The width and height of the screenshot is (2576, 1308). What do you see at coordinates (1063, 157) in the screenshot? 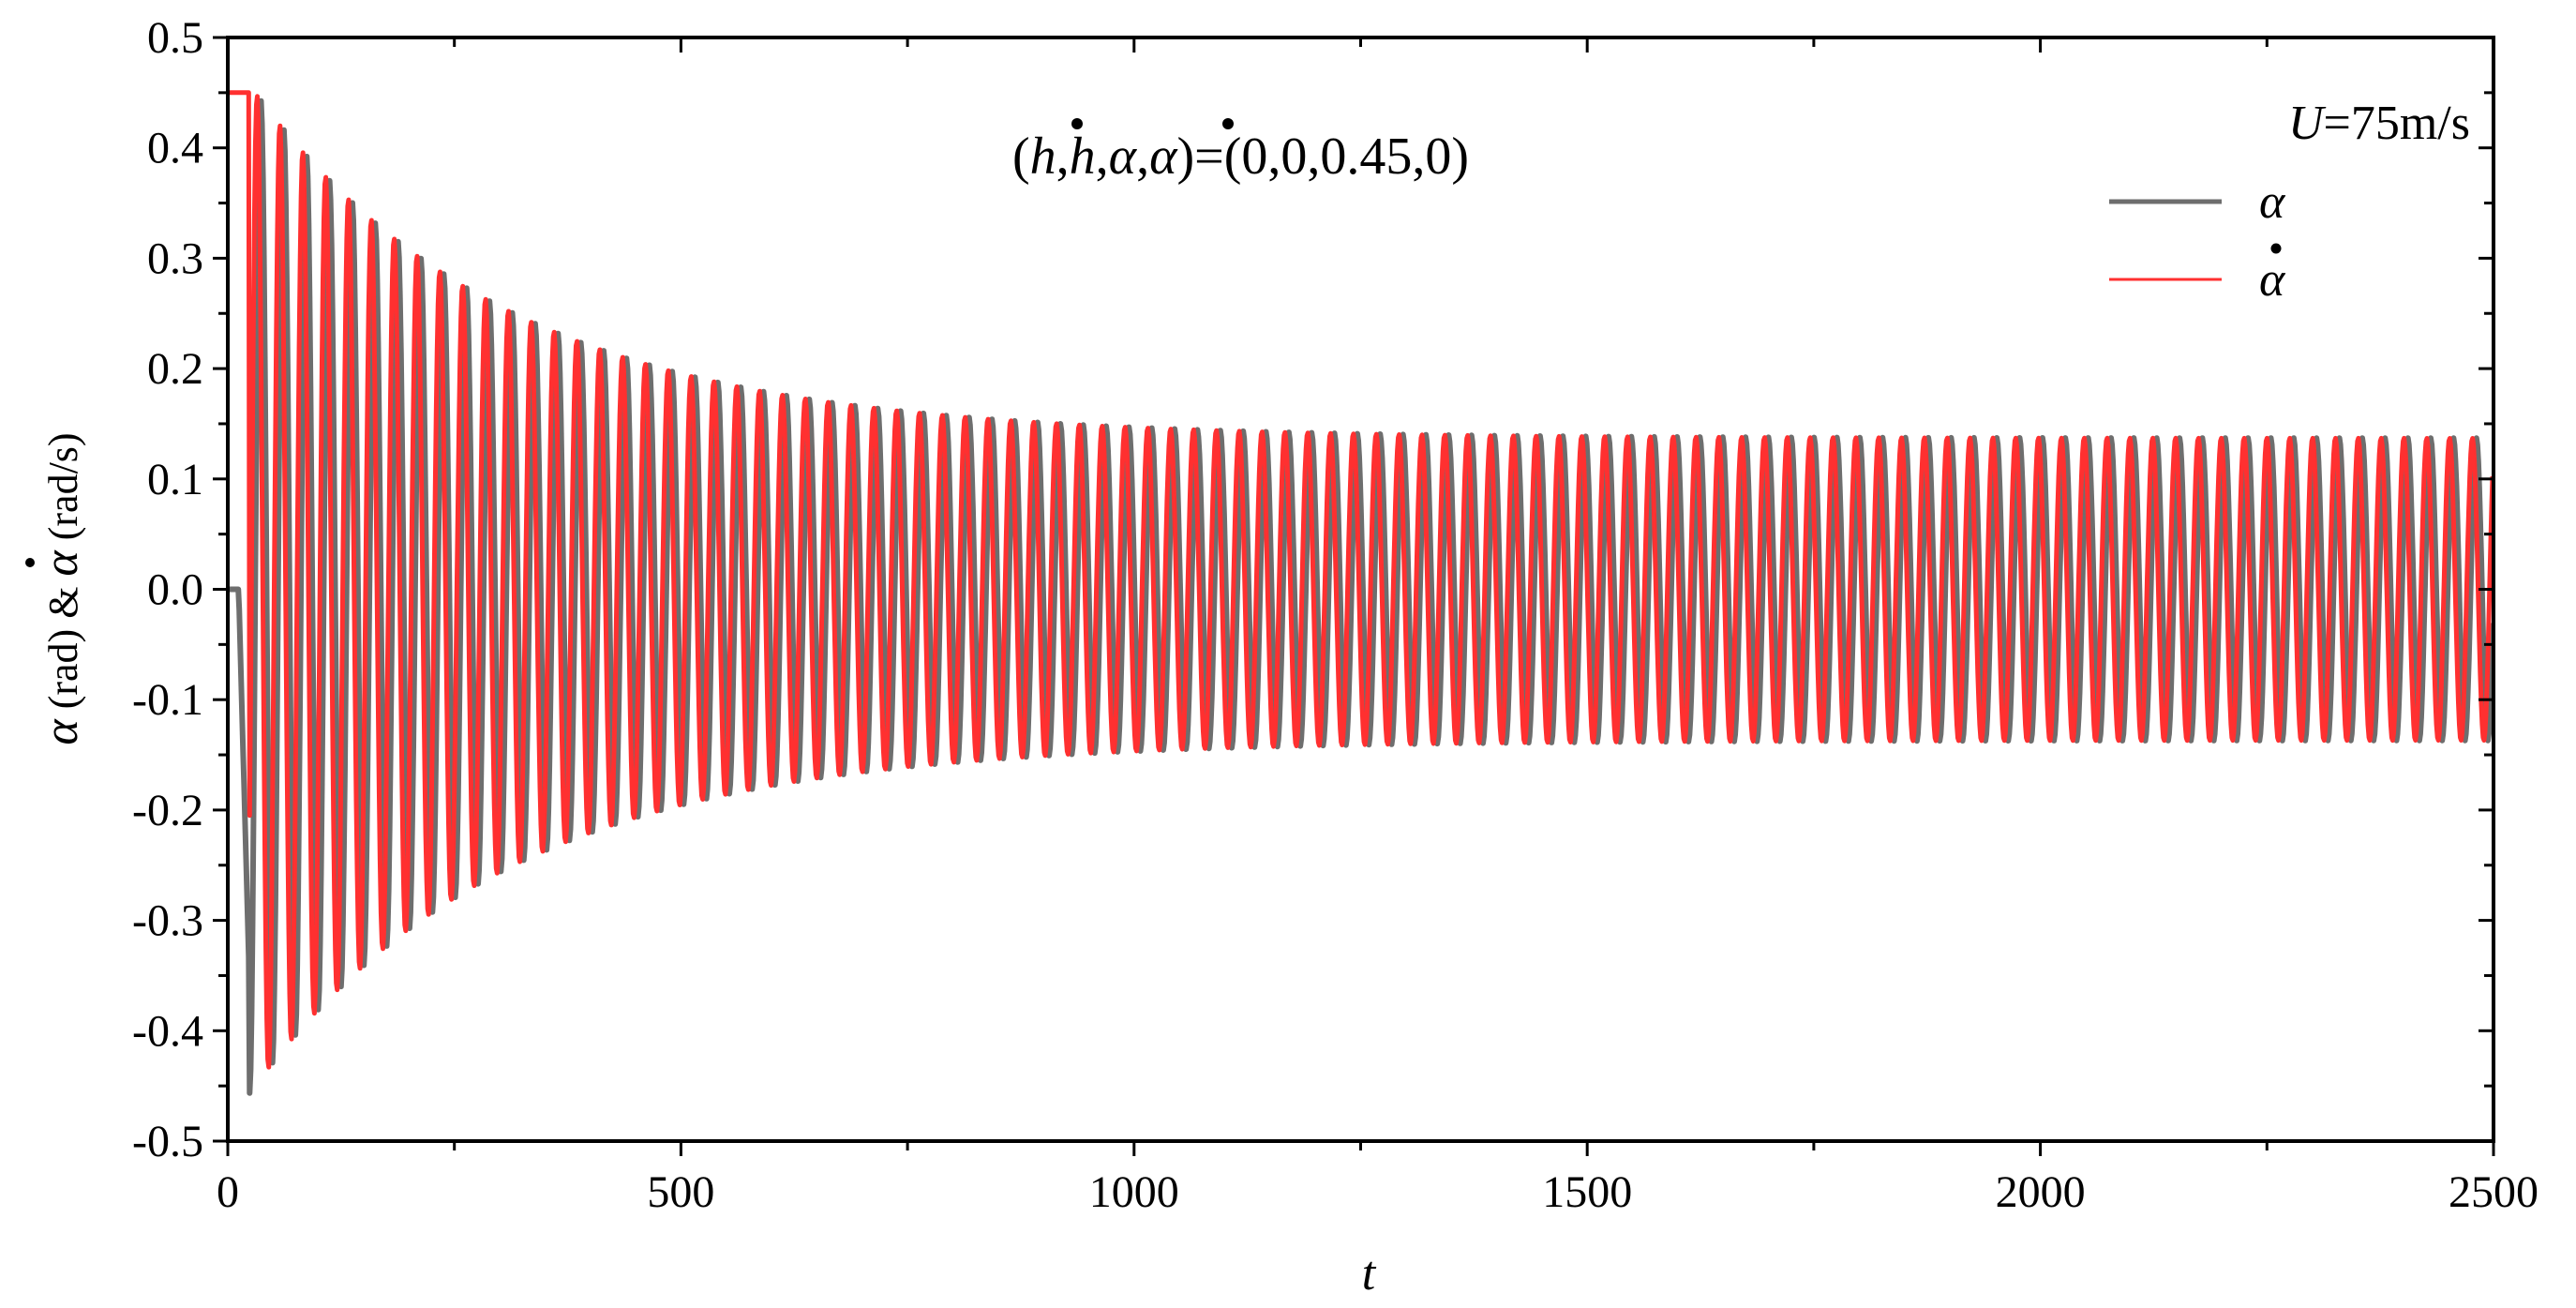
I see `annotation-comma-1: ,` at bounding box center [1063, 157].